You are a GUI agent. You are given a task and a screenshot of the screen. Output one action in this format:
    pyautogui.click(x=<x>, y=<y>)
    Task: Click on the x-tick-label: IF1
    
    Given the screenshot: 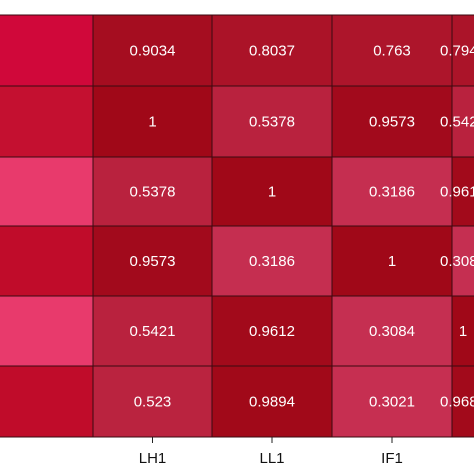 What is the action you would take?
    pyautogui.click(x=392, y=458)
    